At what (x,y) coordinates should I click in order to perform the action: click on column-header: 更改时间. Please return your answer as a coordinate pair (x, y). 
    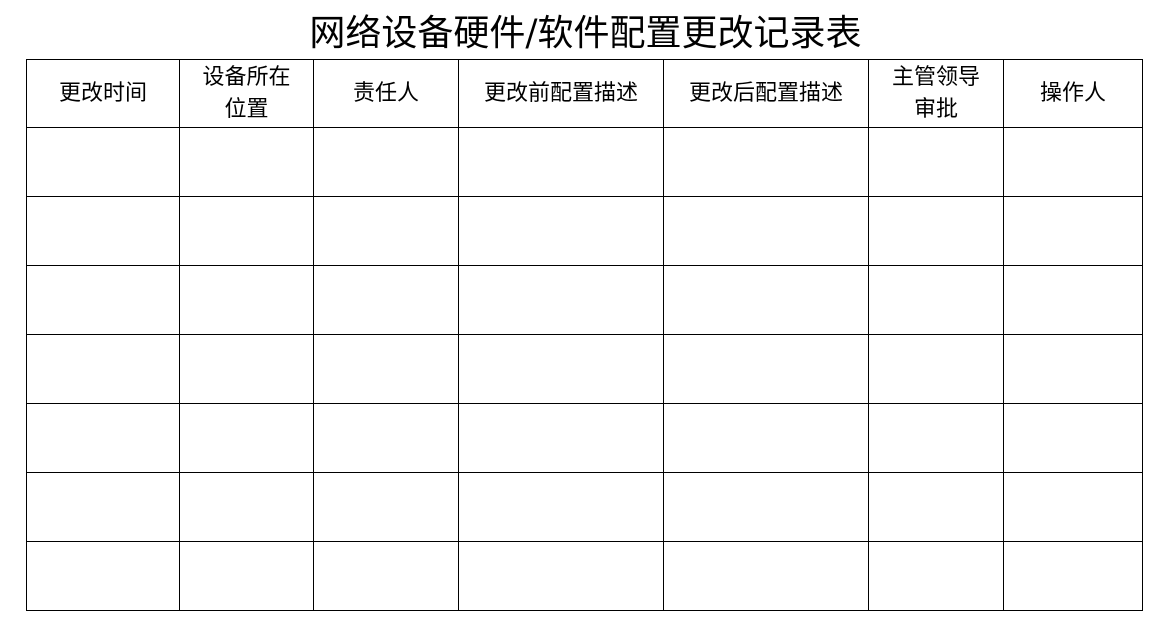
    Looking at the image, I should click on (103, 93).